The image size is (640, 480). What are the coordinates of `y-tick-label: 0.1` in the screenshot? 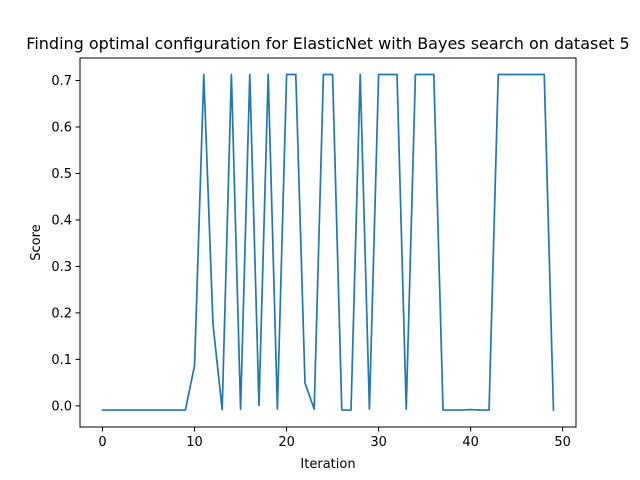 It's located at (61, 360).